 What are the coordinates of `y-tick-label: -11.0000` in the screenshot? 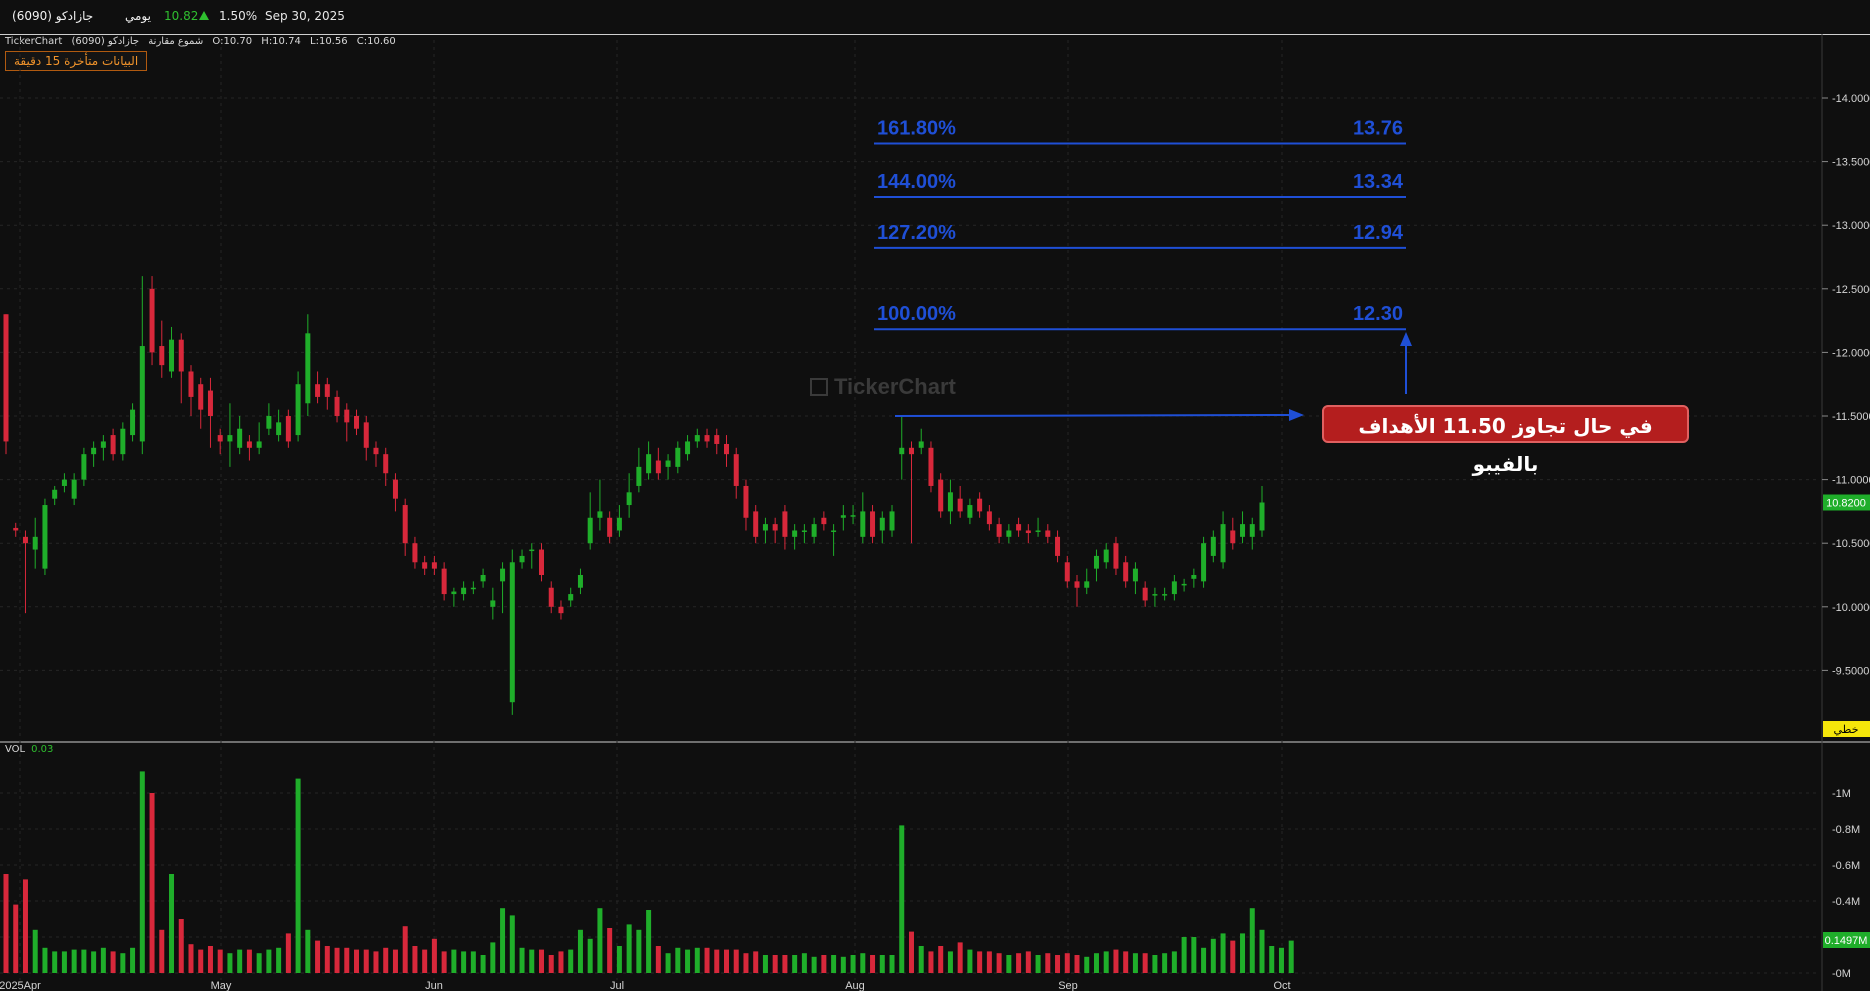 It's located at (1851, 481).